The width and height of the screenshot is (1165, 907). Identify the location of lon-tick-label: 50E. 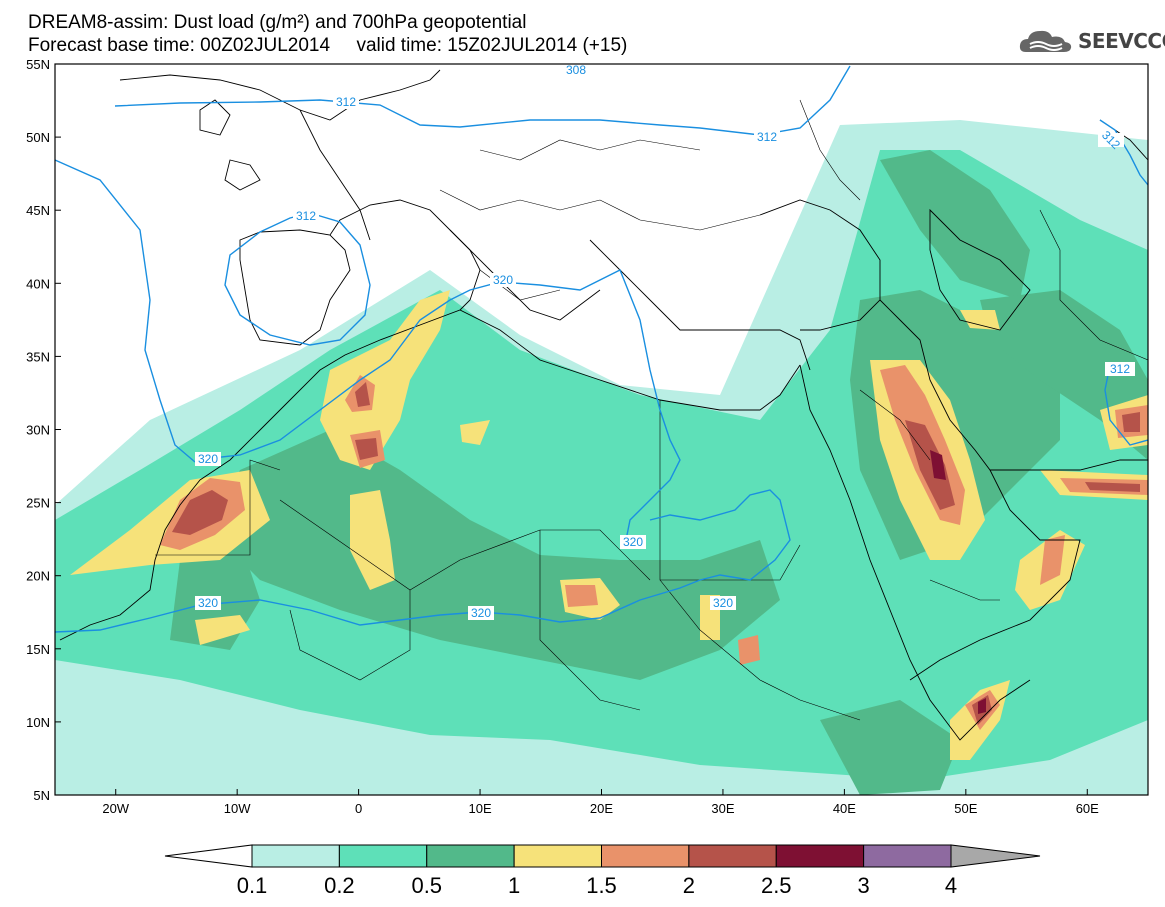
(965, 808).